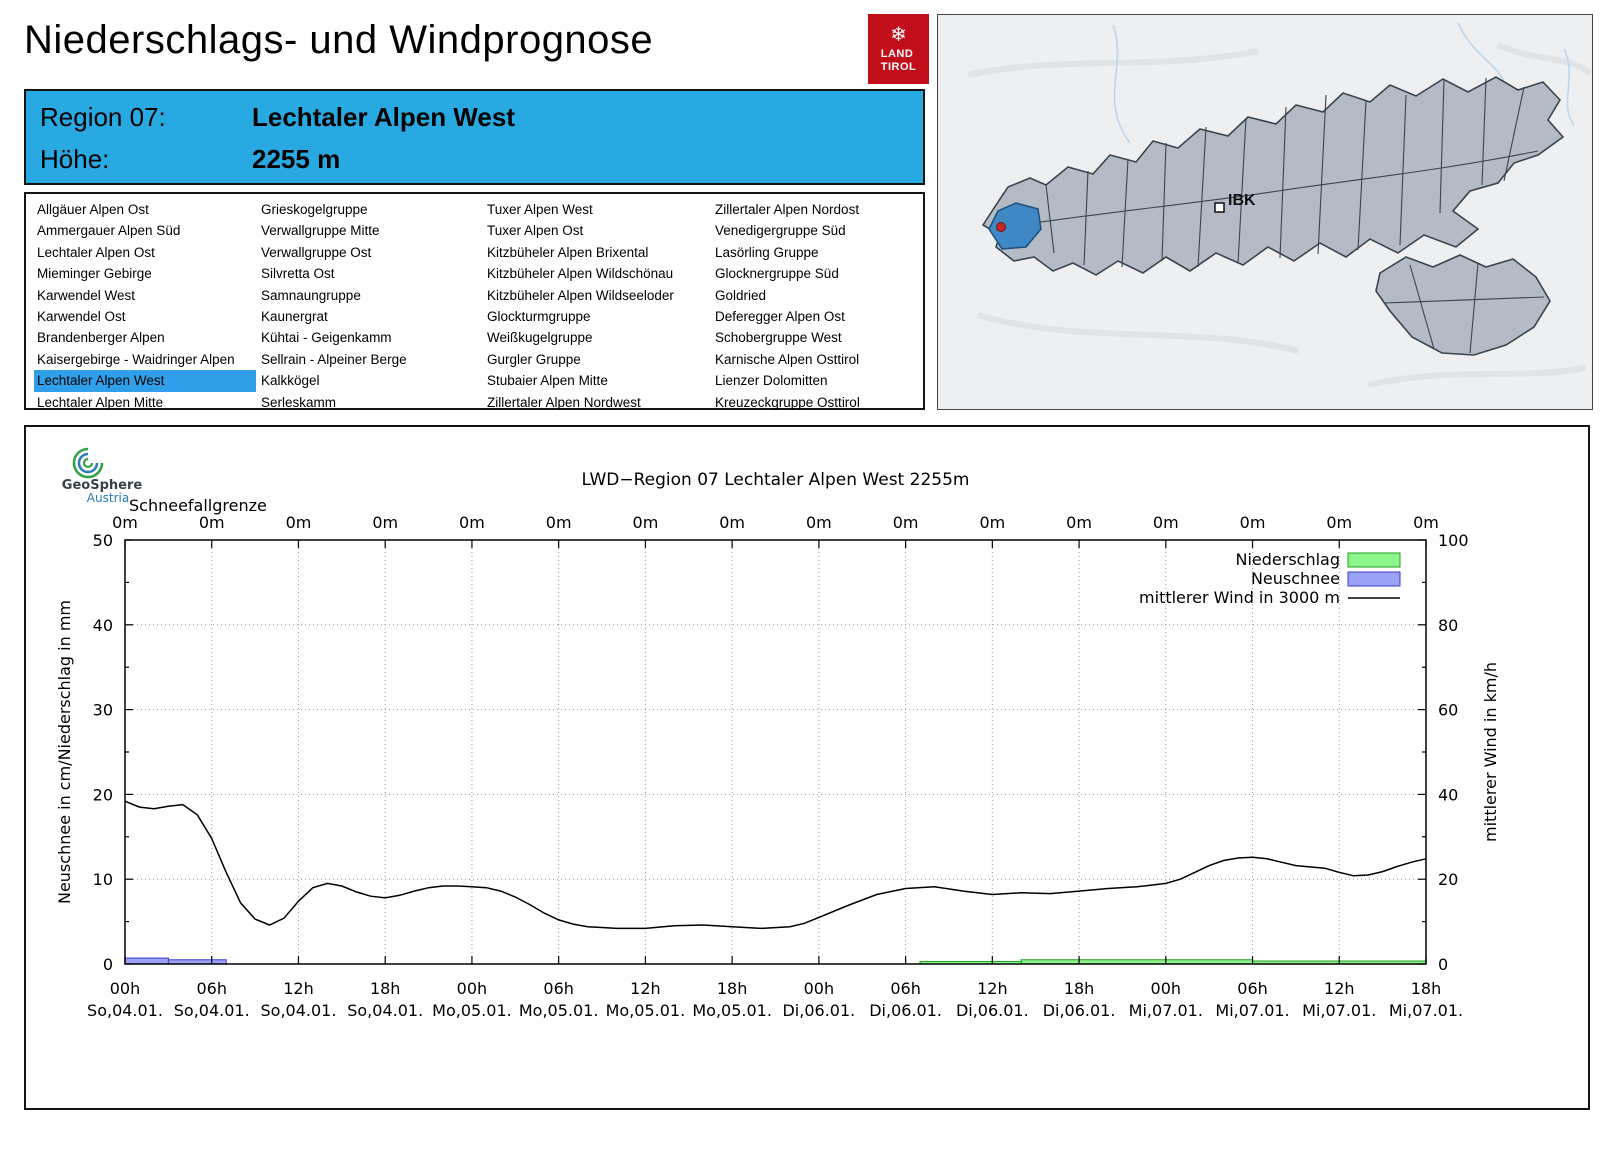 The height and width of the screenshot is (1153, 1600). Describe the element at coordinates (101, 338) in the screenshot. I see `region-list-item: Brandenberger Alpen` at that location.